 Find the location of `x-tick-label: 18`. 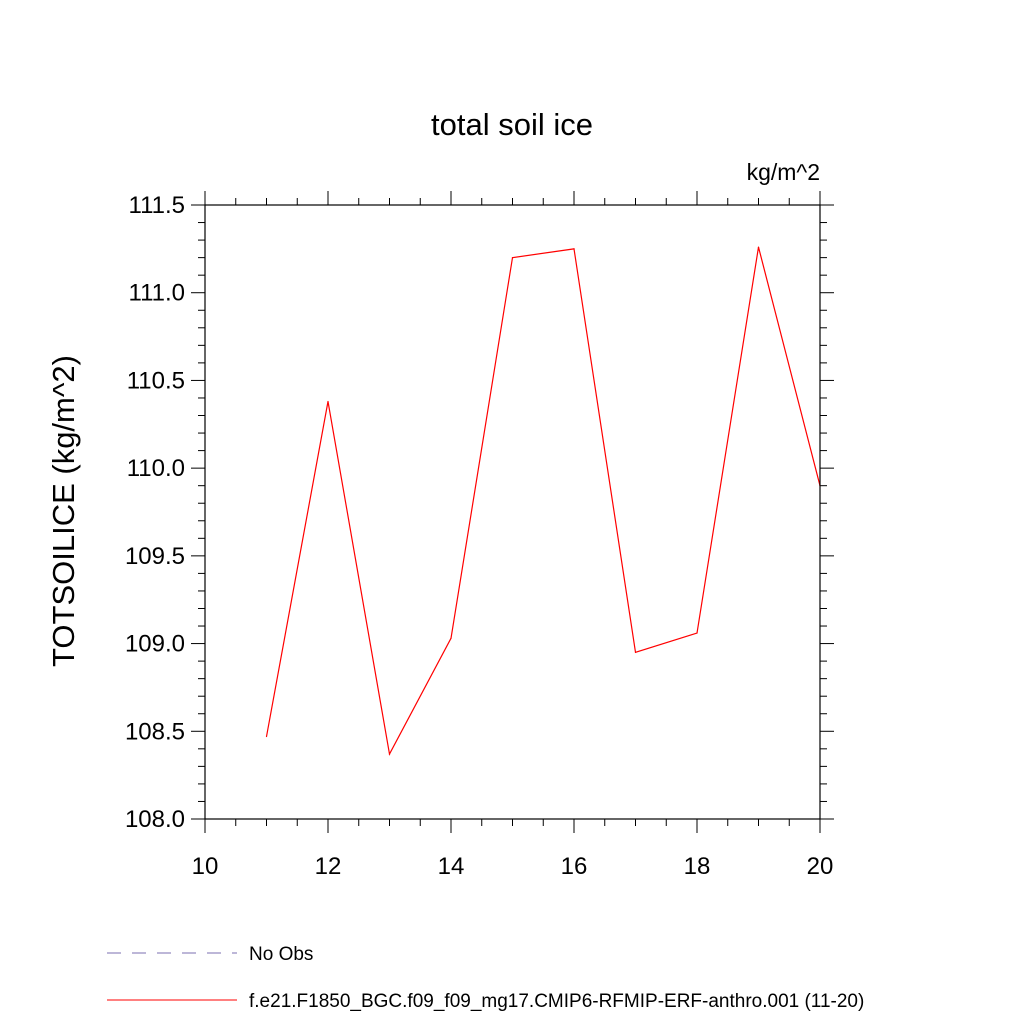

x-tick-label: 18 is located at coordinates (697, 866).